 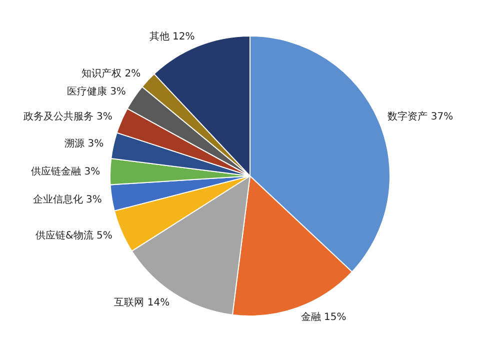 I want to click on slice-label: 供应链金融 3%, so click(x=65, y=171).